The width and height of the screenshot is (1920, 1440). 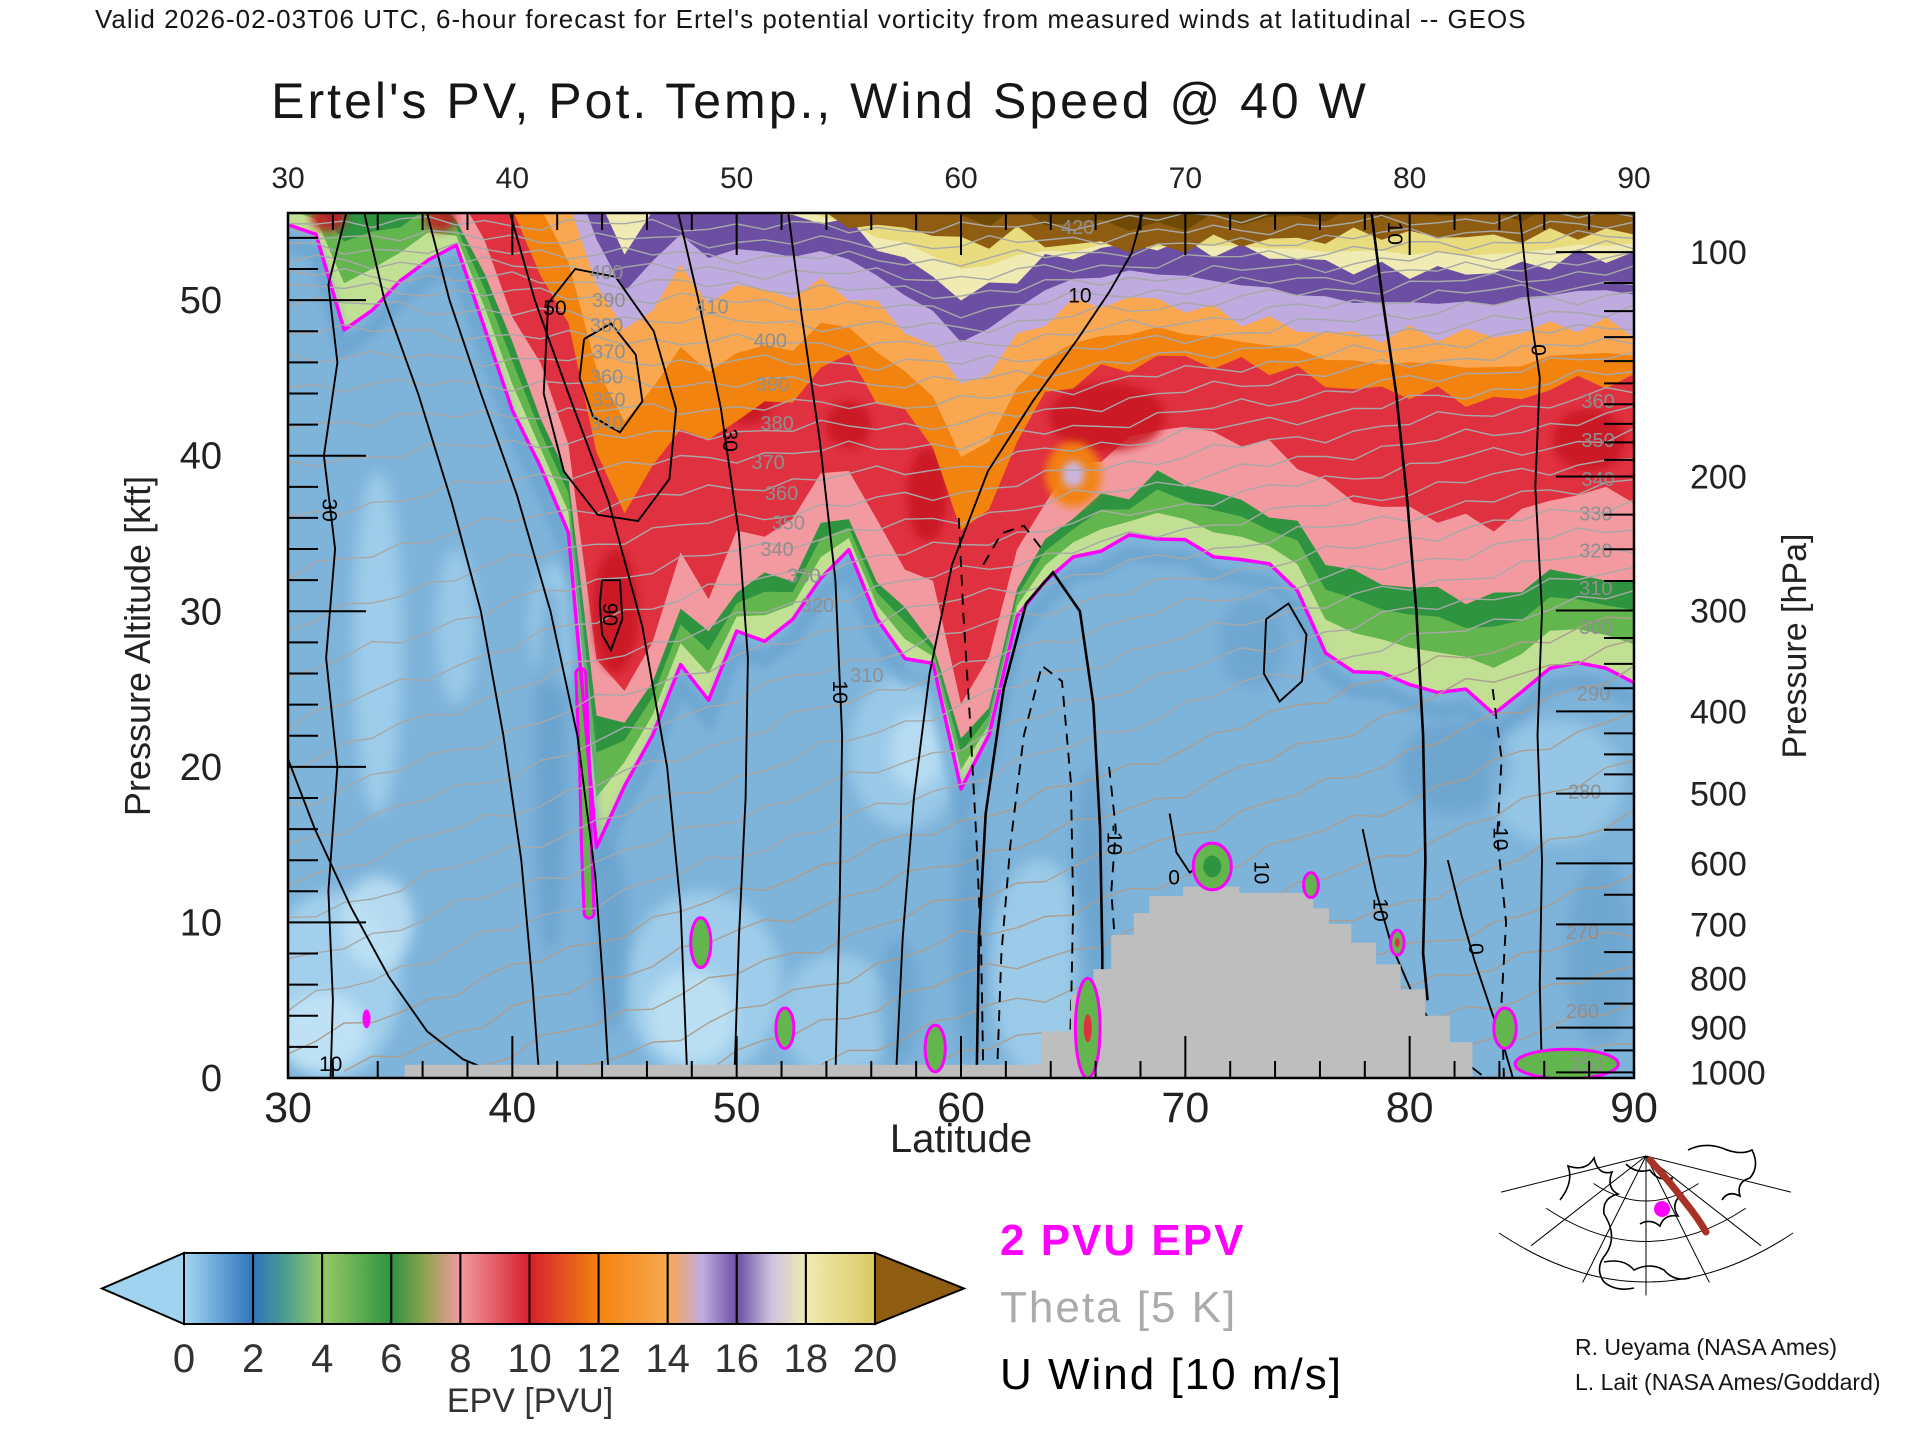 I want to click on colorbar-tick: 12, so click(x=598, y=1359).